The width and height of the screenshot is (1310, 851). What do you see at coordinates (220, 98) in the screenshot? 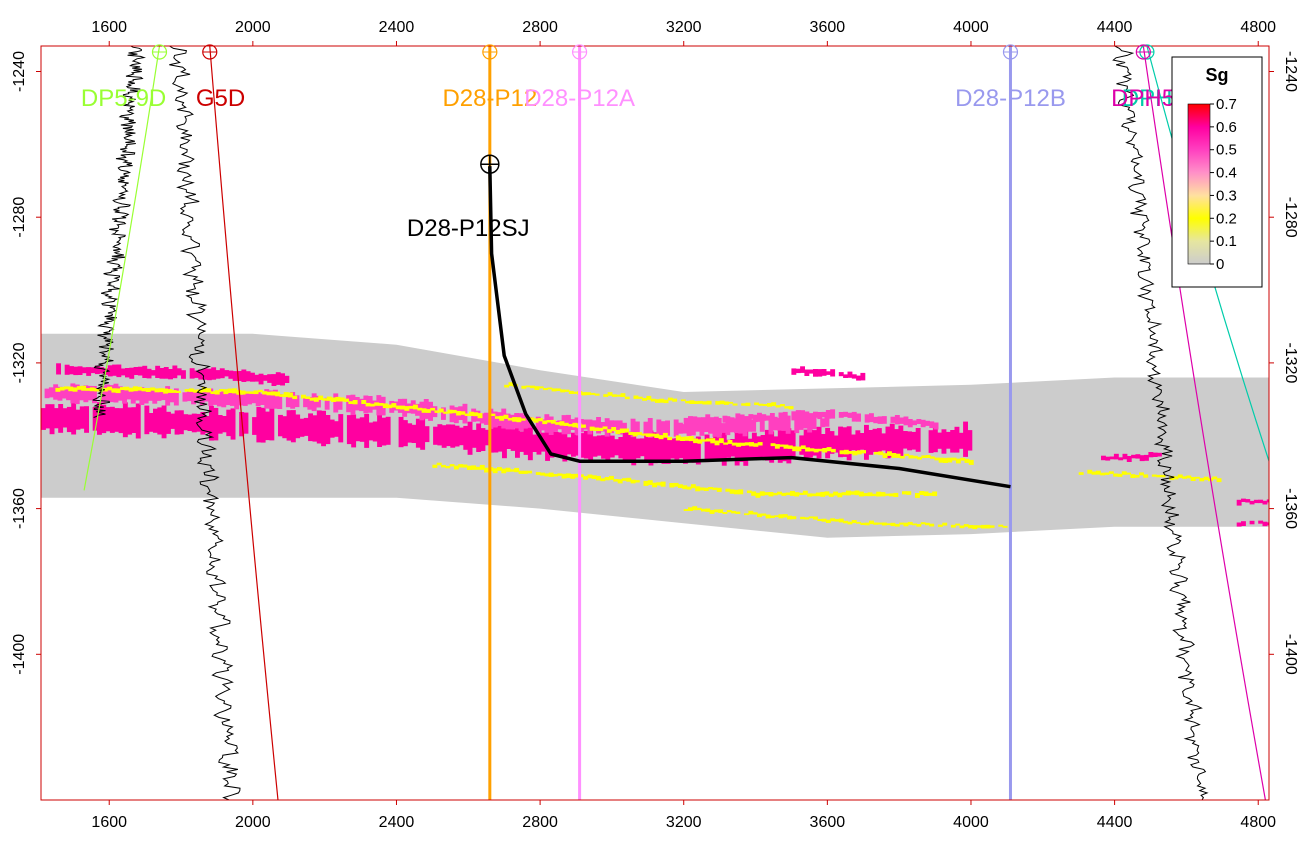
I see `well-label: G5D` at bounding box center [220, 98].